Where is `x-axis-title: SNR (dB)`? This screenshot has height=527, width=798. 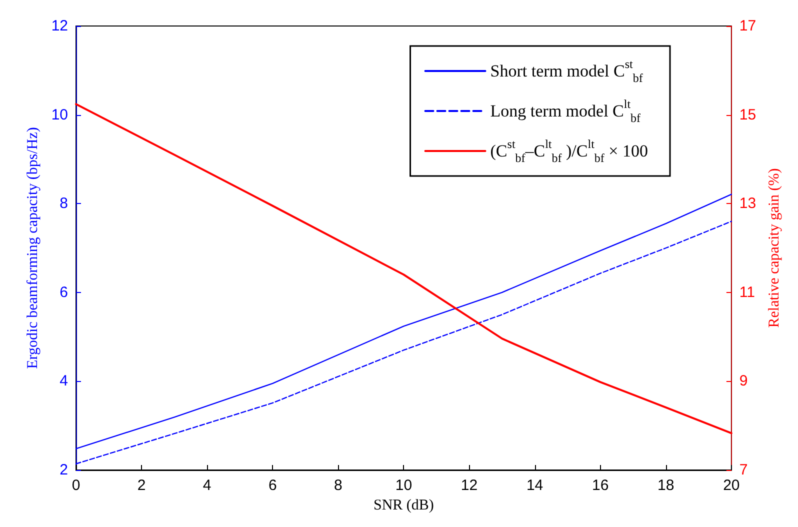
x-axis-title: SNR (dB) is located at coordinates (403, 505).